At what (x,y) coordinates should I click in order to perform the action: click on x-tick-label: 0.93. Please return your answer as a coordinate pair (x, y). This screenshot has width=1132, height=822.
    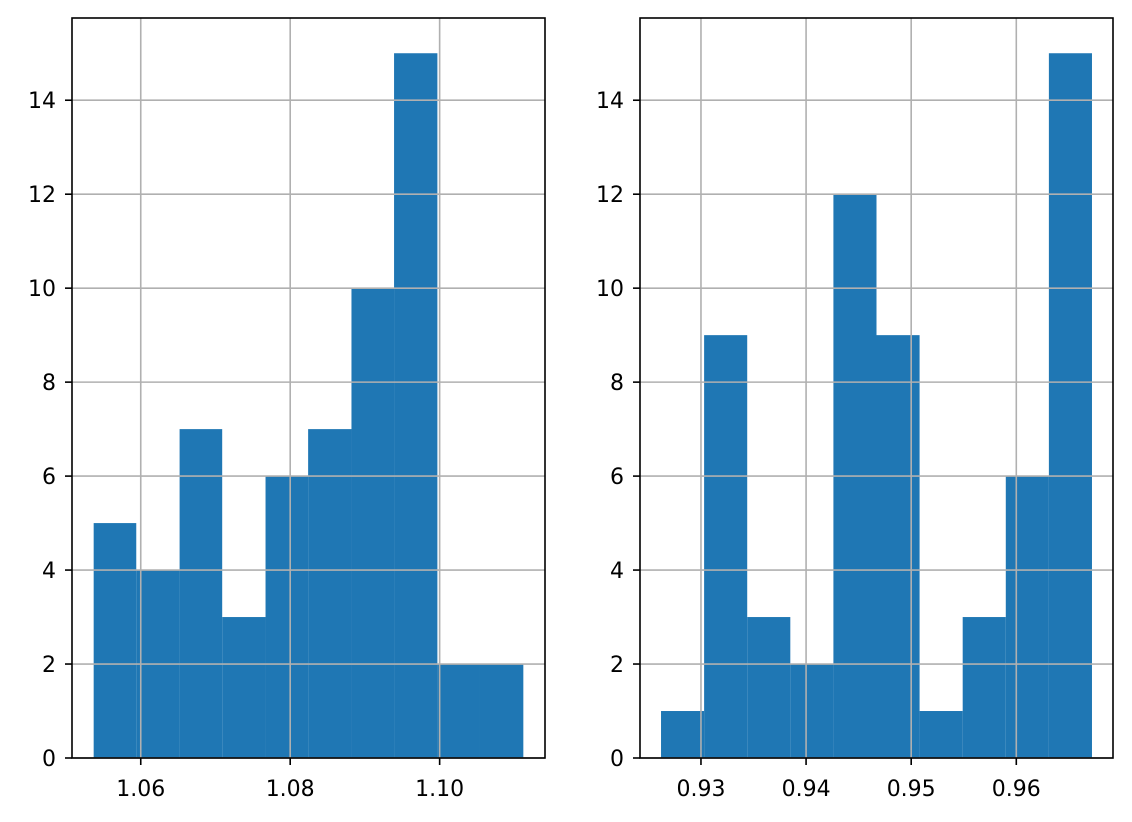
    Looking at the image, I should click on (700, 789).